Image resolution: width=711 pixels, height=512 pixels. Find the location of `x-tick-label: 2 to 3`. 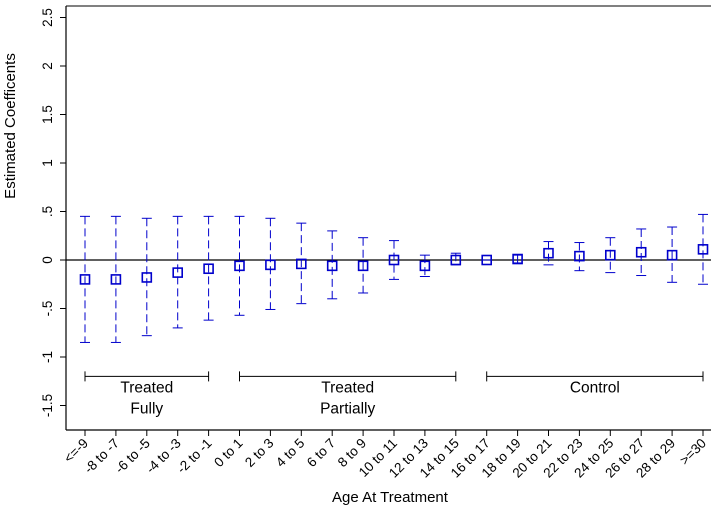

x-tick-label: 2 to 3 is located at coordinates (259, 453).